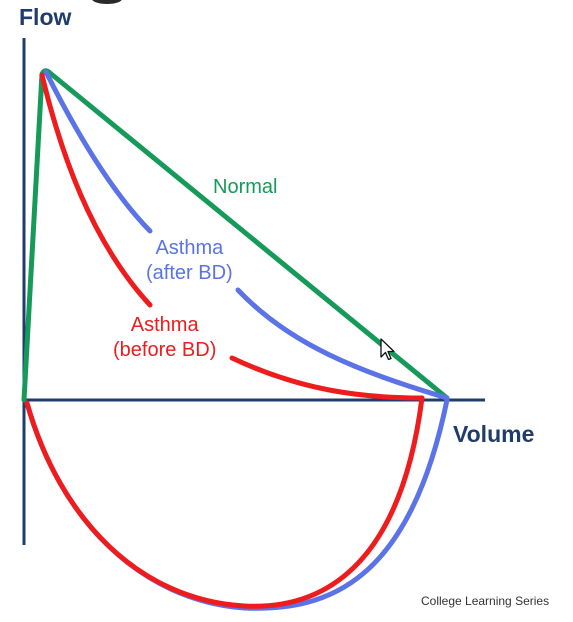  What do you see at coordinates (107, 2) in the screenshot?
I see `cropped-glyph` at bounding box center [107, 2].